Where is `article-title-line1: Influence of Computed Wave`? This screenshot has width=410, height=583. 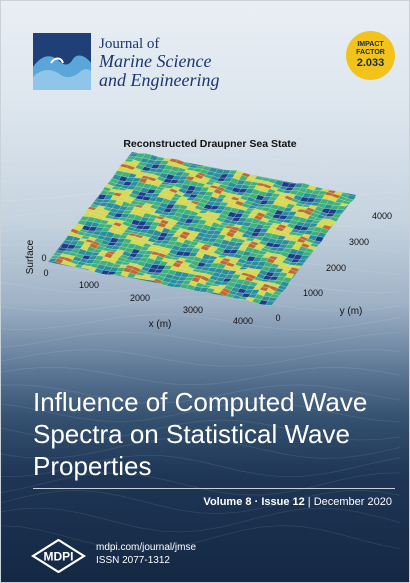 article-title-line1: Influence of Computed Wave is located at coordinates (200, 402).